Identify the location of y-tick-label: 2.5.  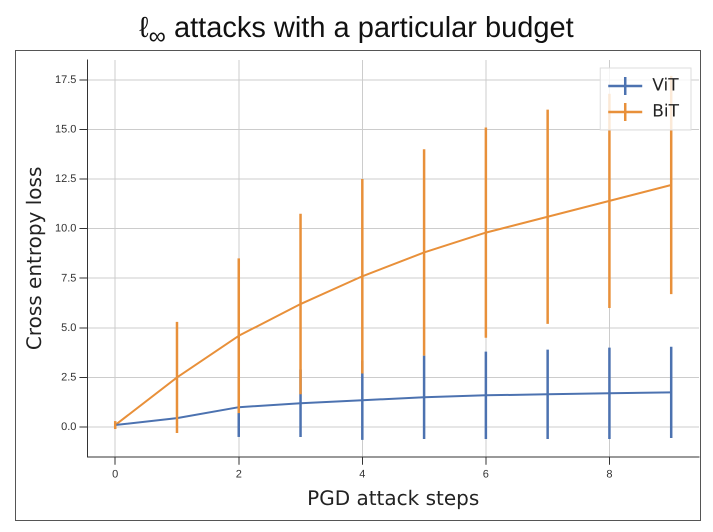
(68, 377).